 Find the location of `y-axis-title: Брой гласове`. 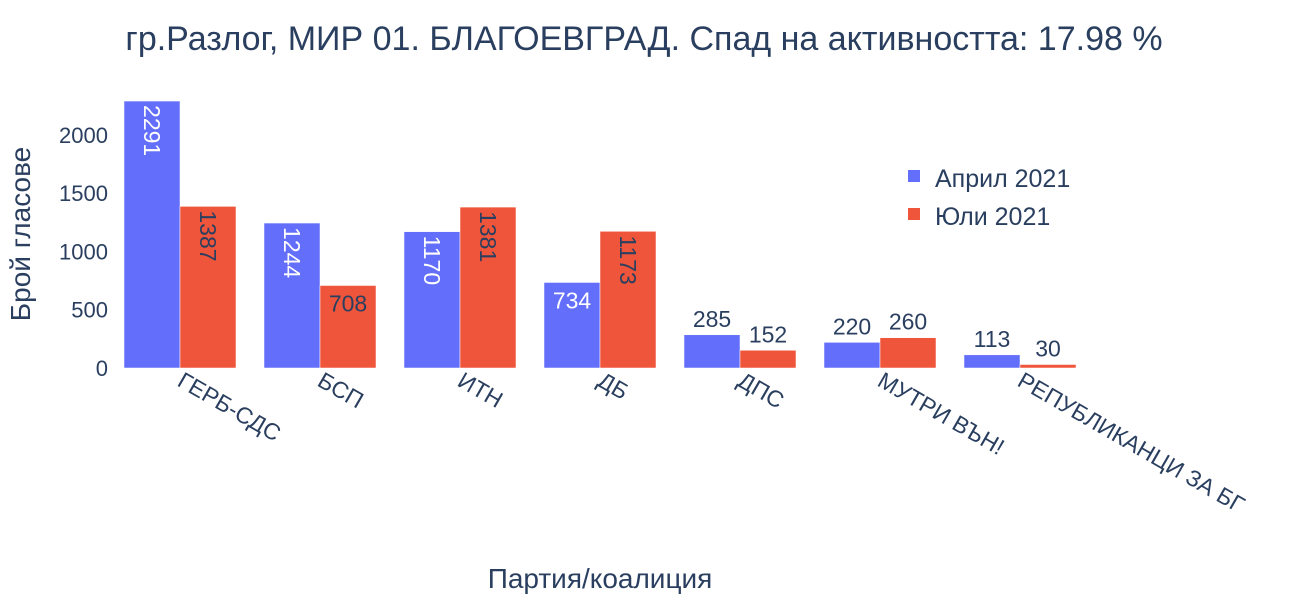

y-axis-title: Брой гласове is located at coordinates (20, 234).